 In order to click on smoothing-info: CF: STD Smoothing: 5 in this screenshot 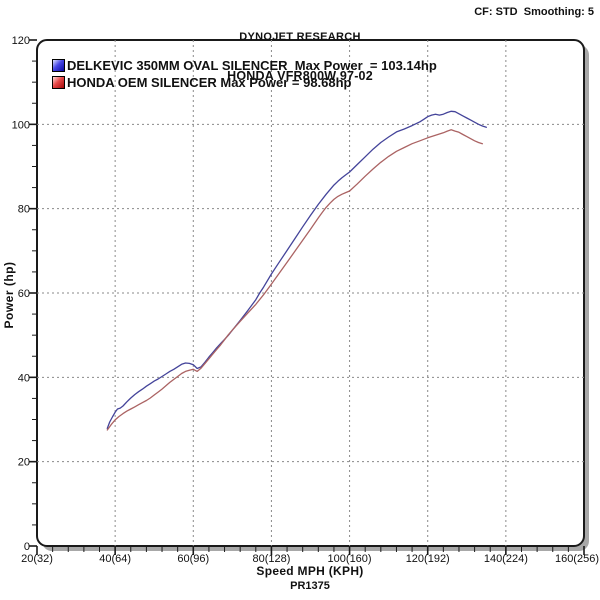, I will do `click(534, 12)`.